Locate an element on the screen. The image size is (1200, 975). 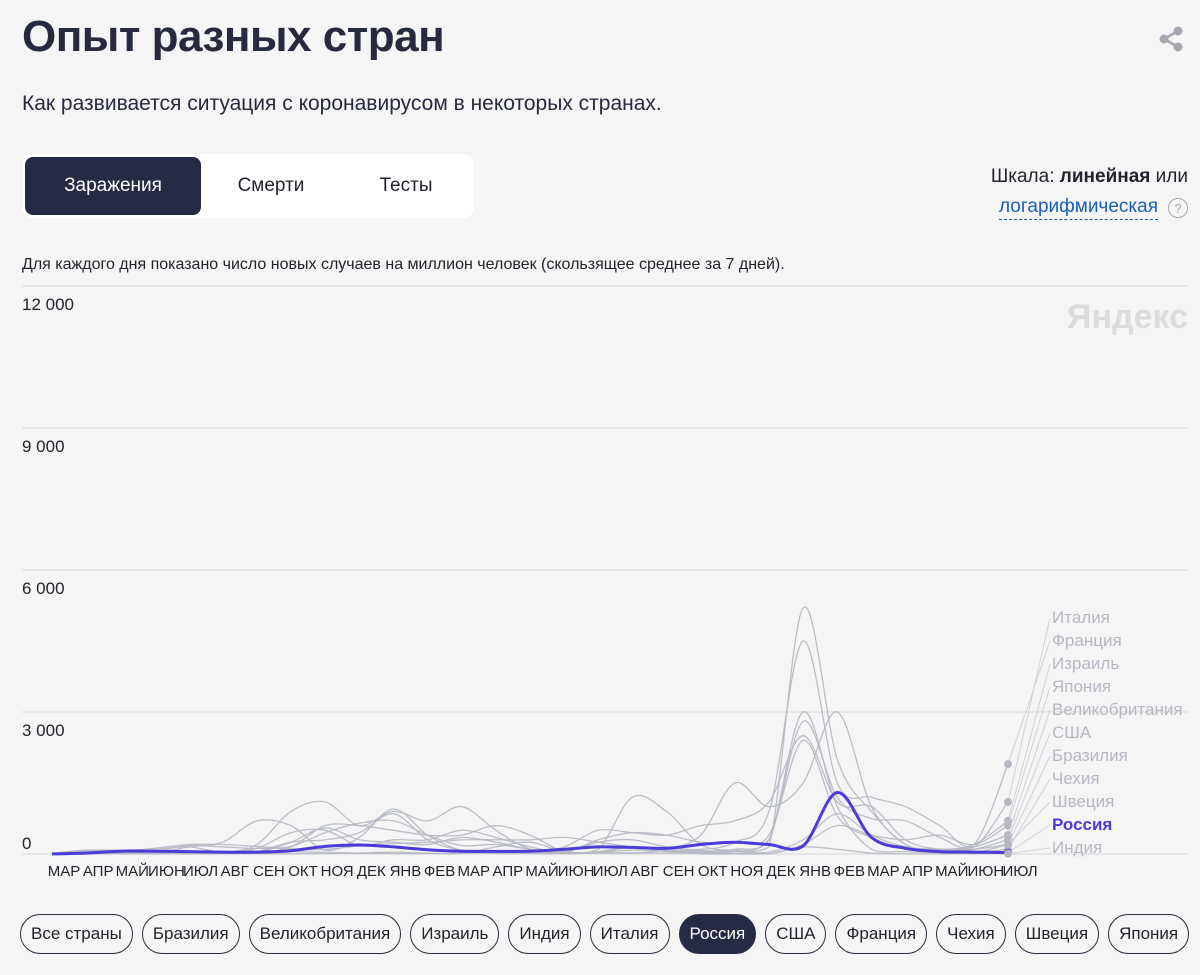
scale-or: или is located at coordinates (1171, 176).